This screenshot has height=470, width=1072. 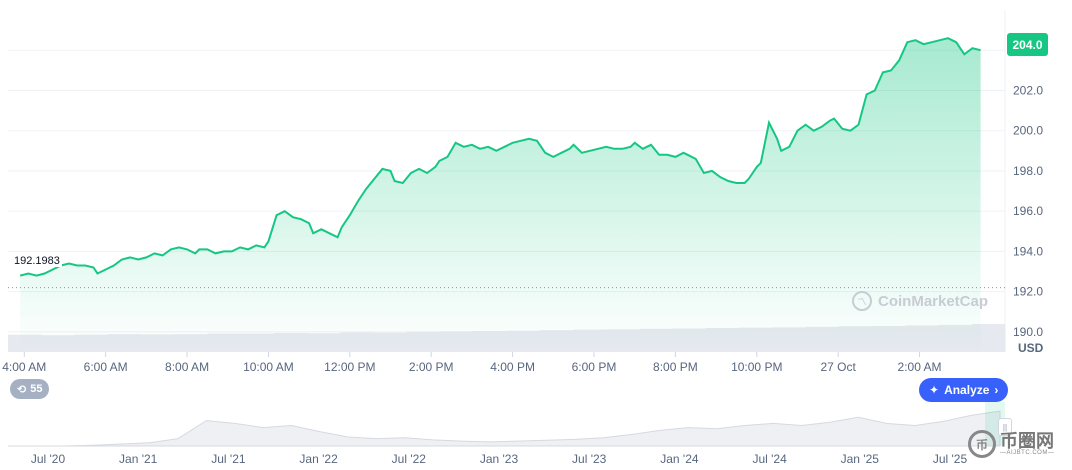 What do you see at coordinates (756, 367) in the screenshot?
I see `x-tick-label: 10:00 PM` at bounding box center [756, 367].